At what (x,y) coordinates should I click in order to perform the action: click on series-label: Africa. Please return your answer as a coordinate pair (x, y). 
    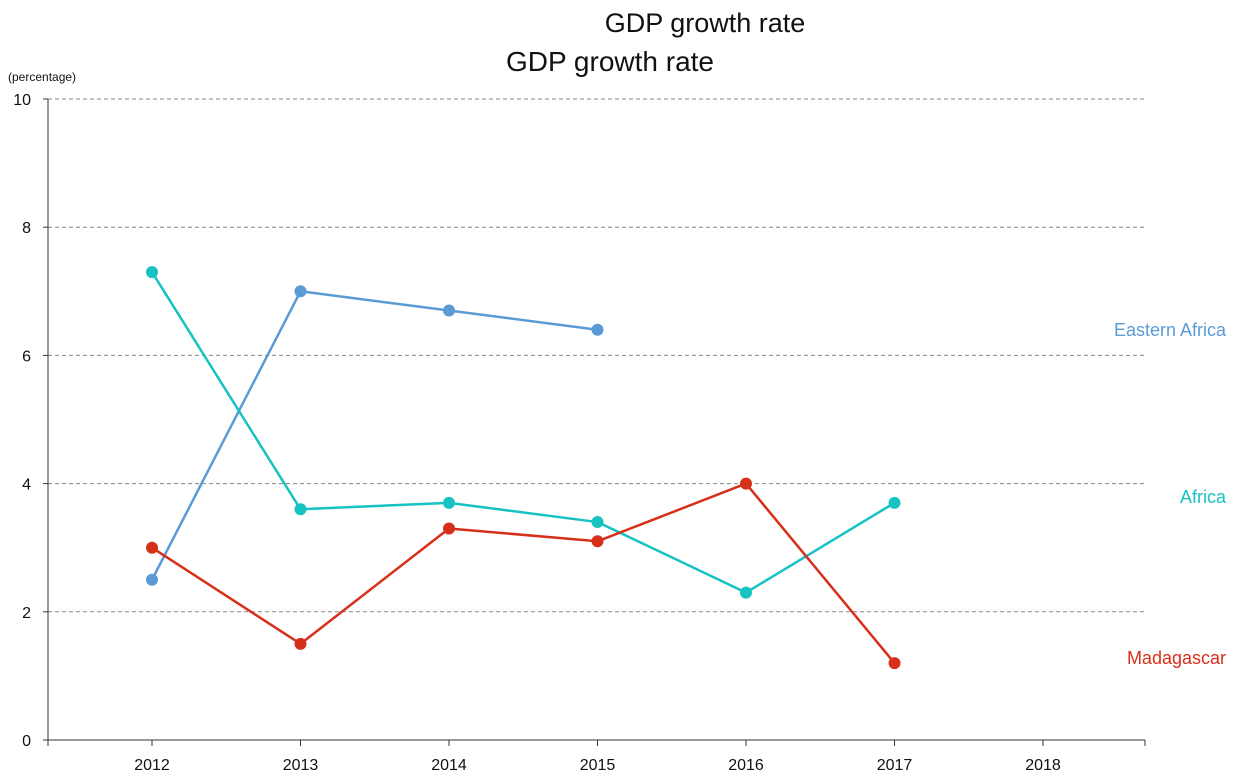
    Looking at the image, I should click on (1203, 497).